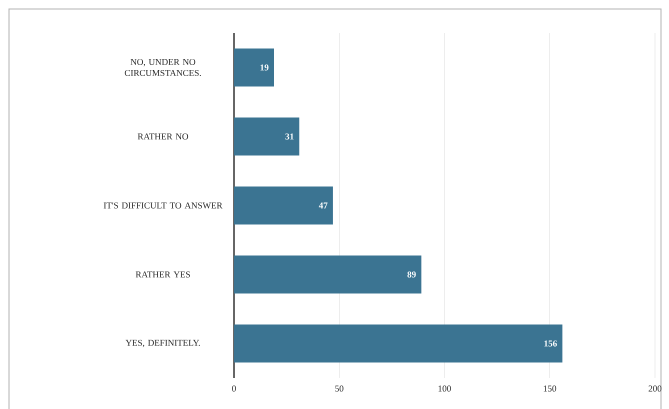 Image resolution: width=669 pixels, height=409 pixels. I want to click on data-label: 89, so click(411, 274).